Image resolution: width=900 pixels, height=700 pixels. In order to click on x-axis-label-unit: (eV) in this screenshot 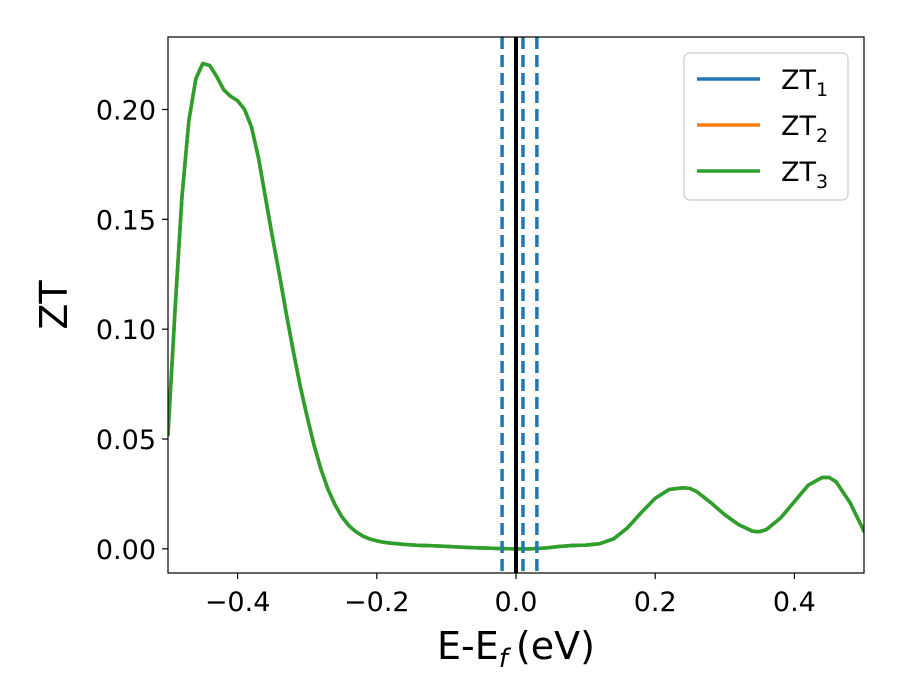, I will do `click(555, 646)`.